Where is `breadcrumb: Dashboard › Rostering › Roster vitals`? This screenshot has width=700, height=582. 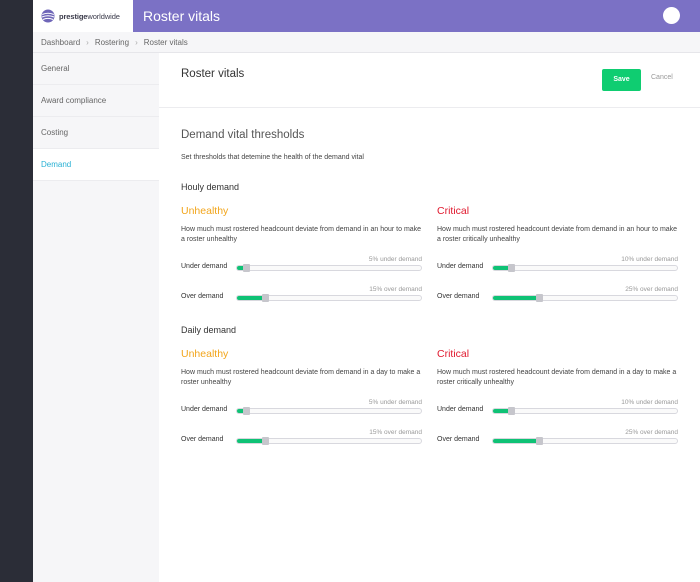 breadcrumb: Dashboard › Rostering › Roster vitals is located at coordinates (366, 42).